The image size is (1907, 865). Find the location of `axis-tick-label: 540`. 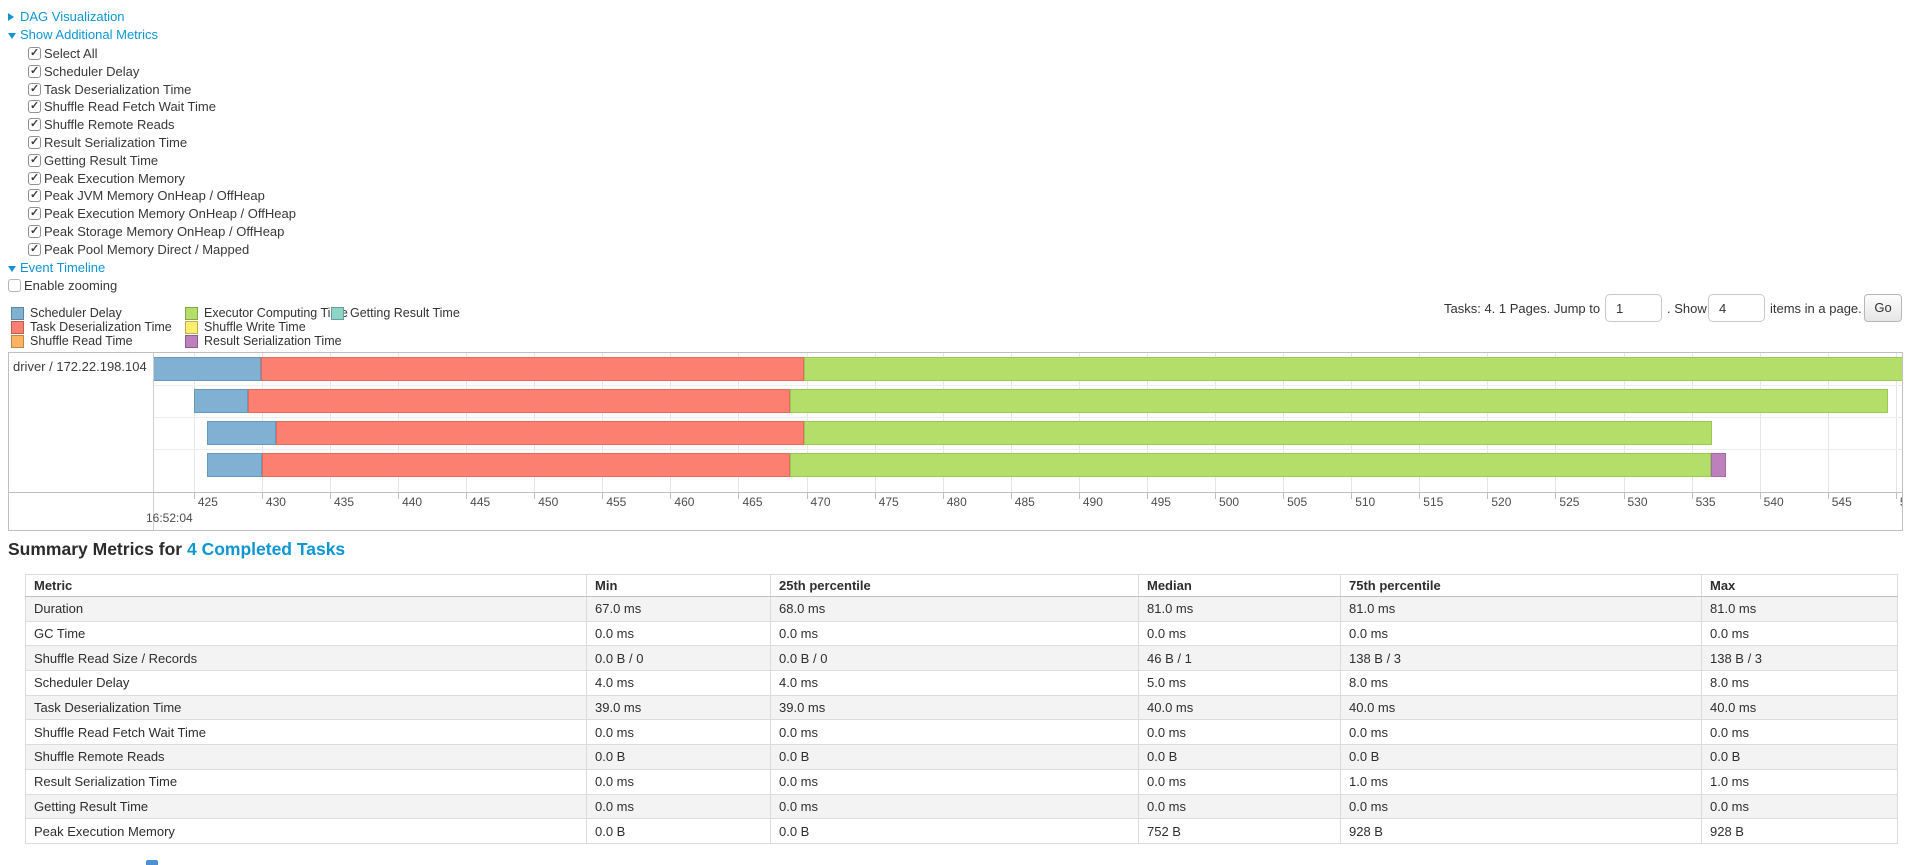

axis-tick-label: 540 is located at coordinates (1773, 502).